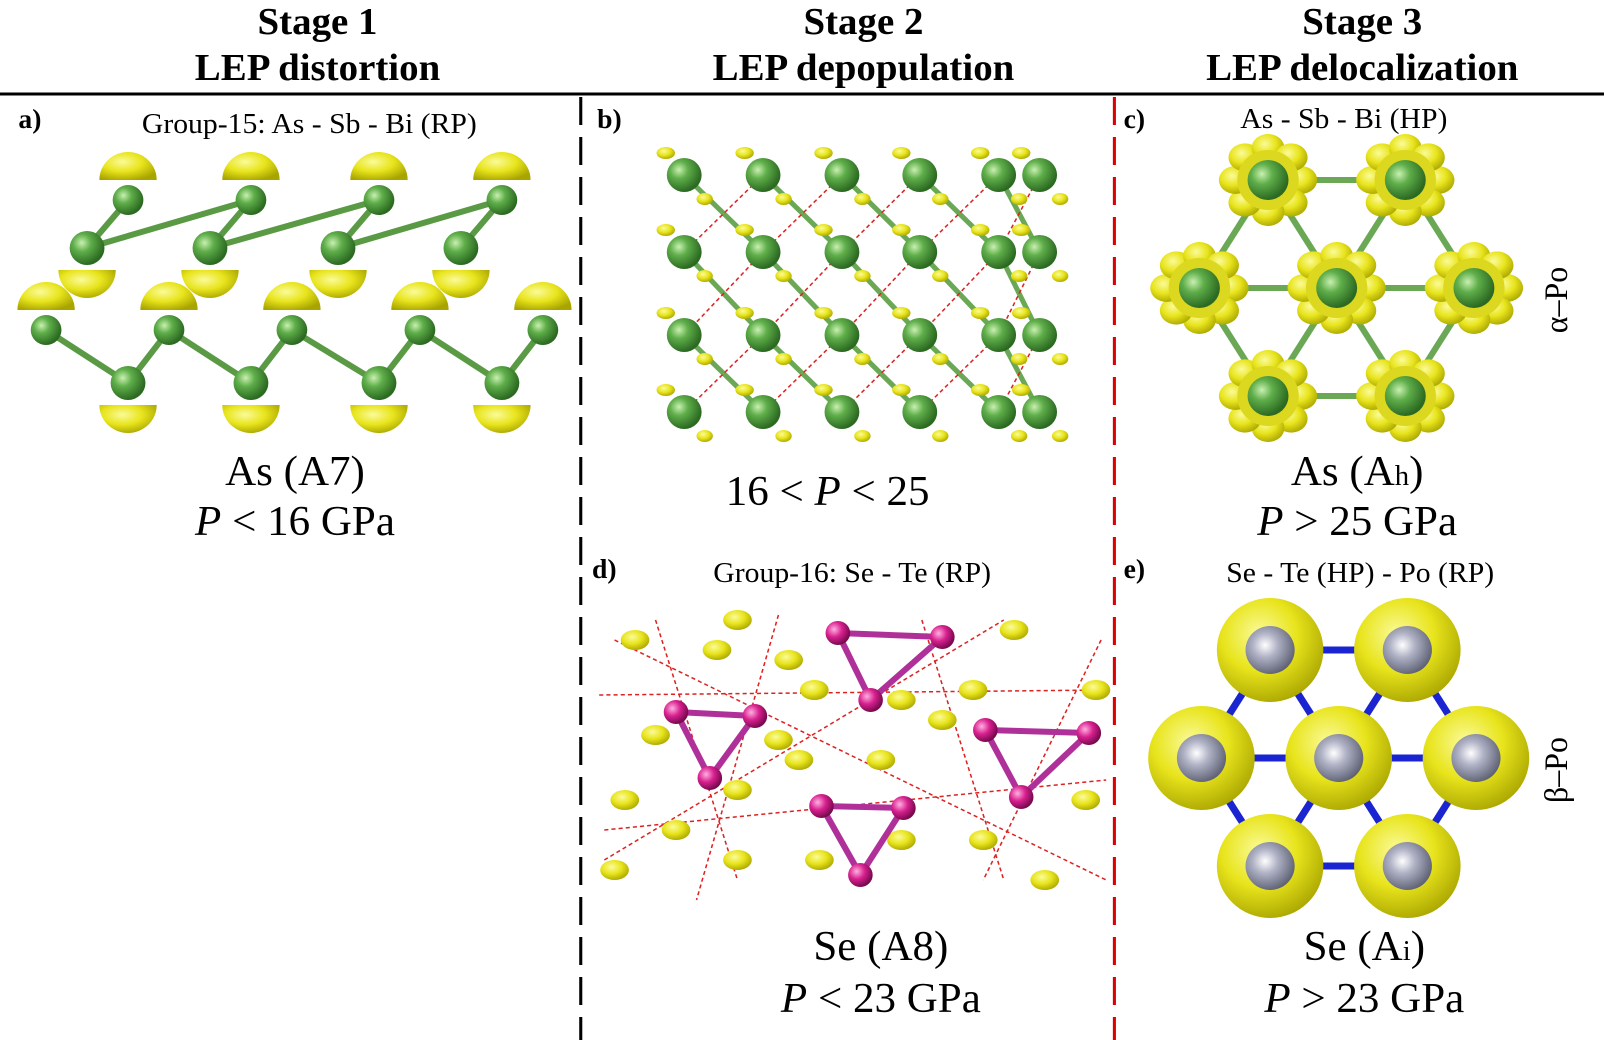  I want to click on caption-text: As (A, so click(1343, 471).